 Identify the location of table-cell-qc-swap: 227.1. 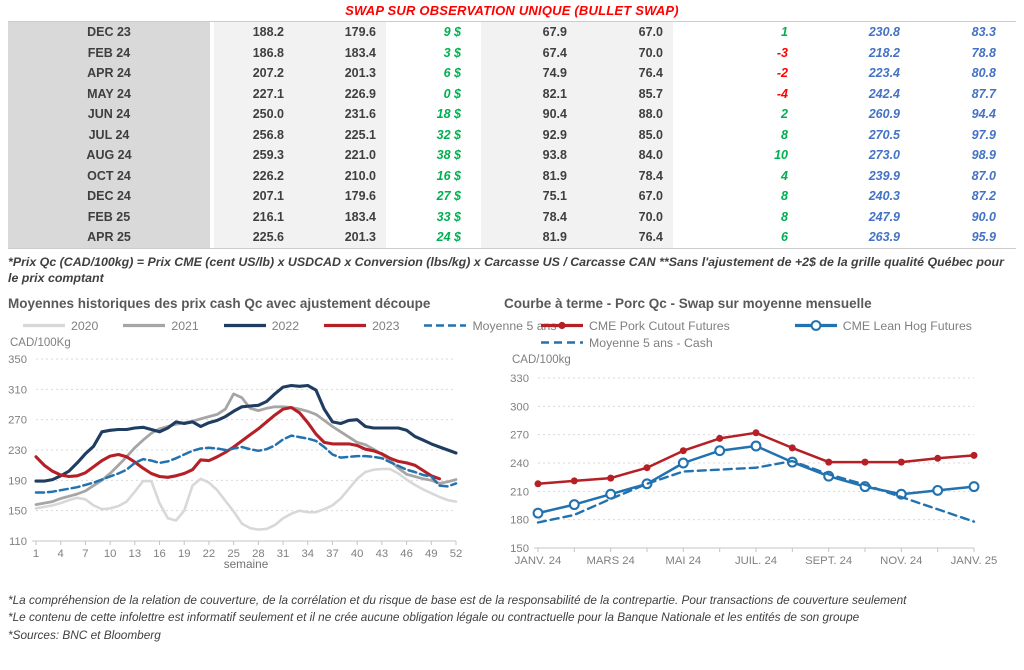
(257, 93).